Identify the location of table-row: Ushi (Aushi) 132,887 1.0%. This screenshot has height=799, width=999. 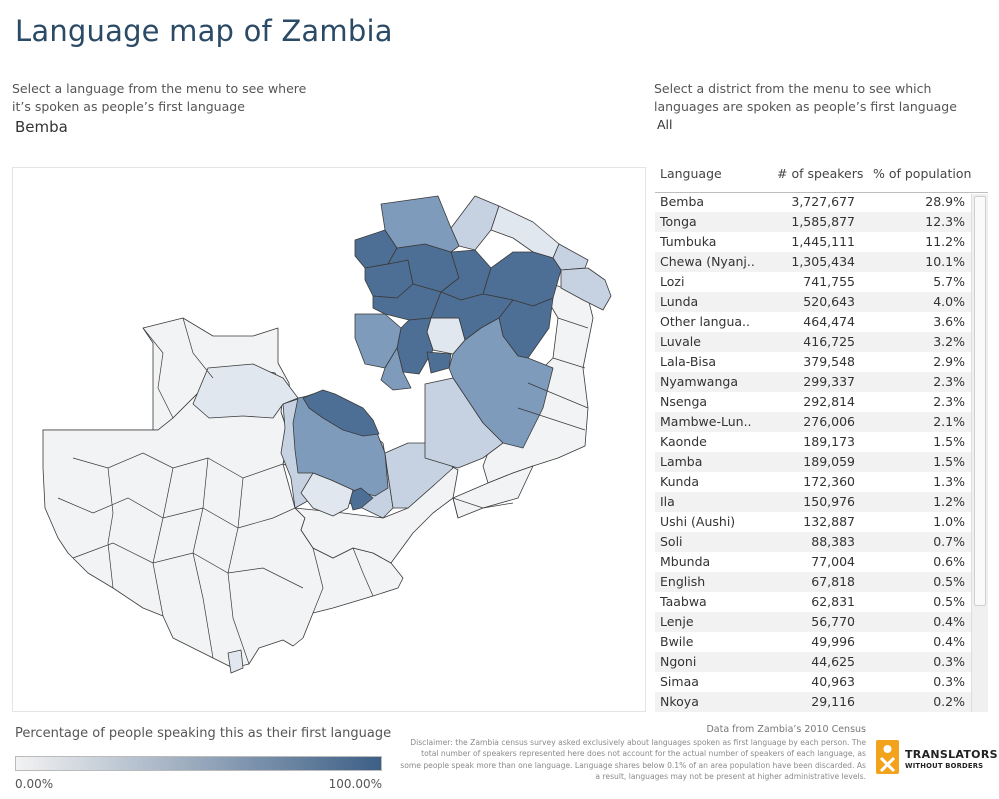
(821, 522).